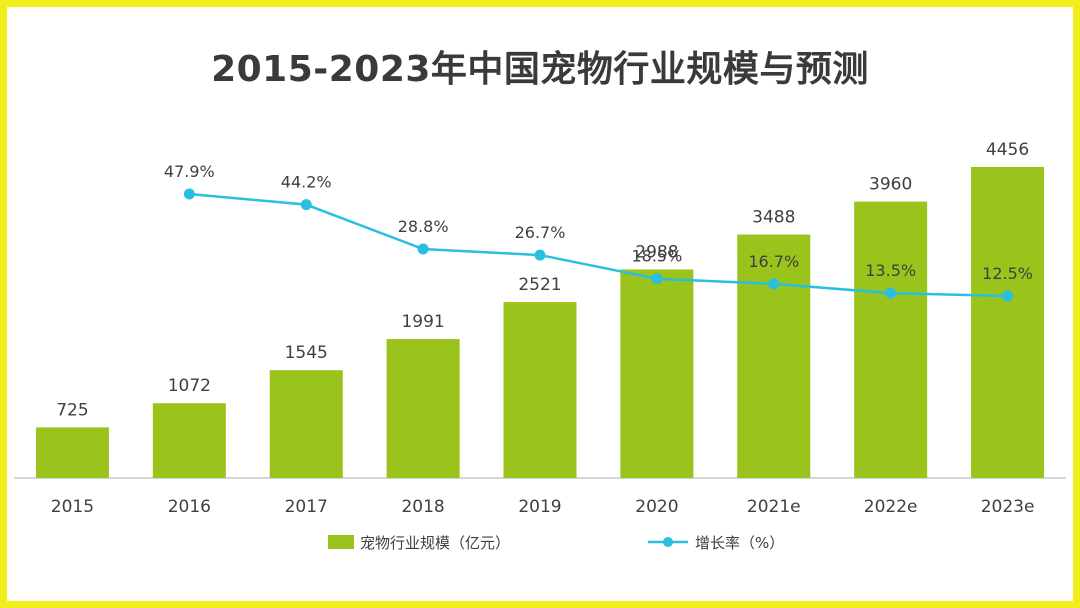 This screenshot has width=1080, height=608. What do you see at coordinates (306, 424) in the screenshot?
I see `bar-2017` at bounding box center [306, 424].